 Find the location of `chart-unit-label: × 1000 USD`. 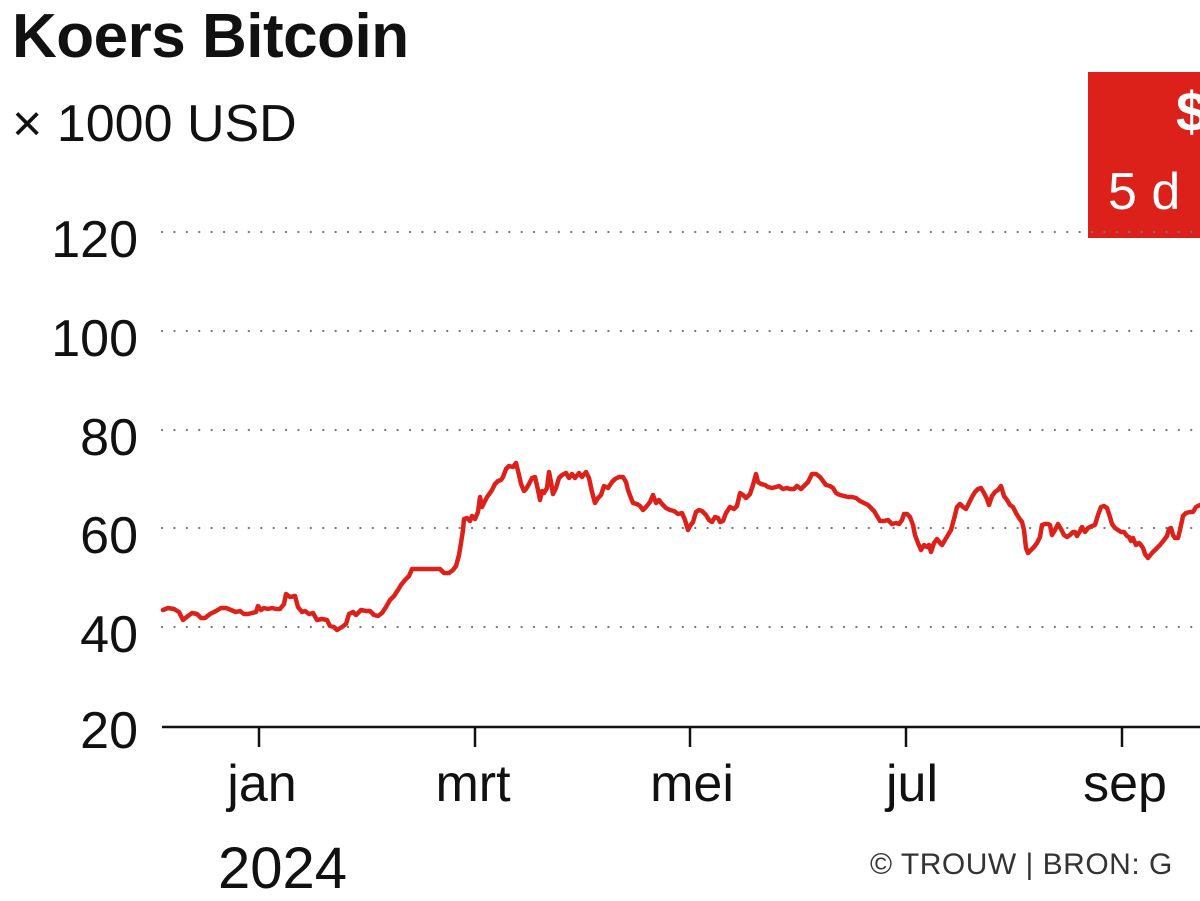

chart-unit-label: × 1000 USD is located at coordinates (154, 124).